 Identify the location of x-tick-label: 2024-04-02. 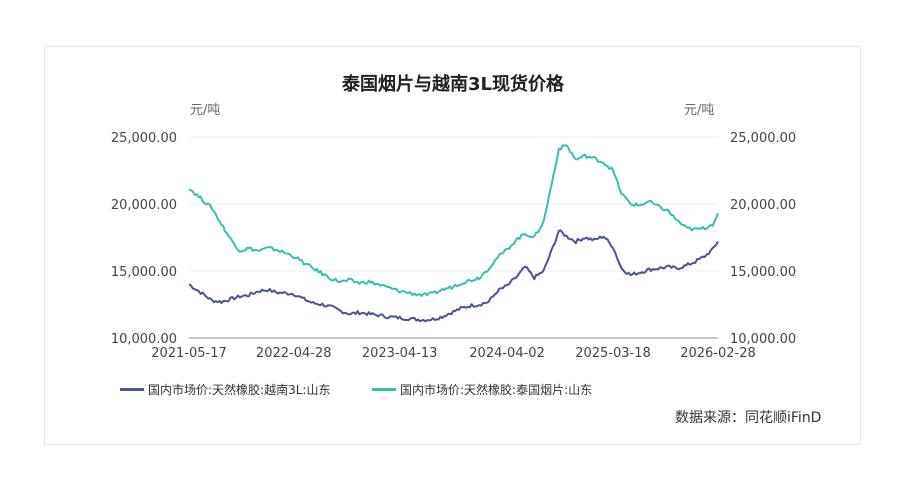
(507, 353).